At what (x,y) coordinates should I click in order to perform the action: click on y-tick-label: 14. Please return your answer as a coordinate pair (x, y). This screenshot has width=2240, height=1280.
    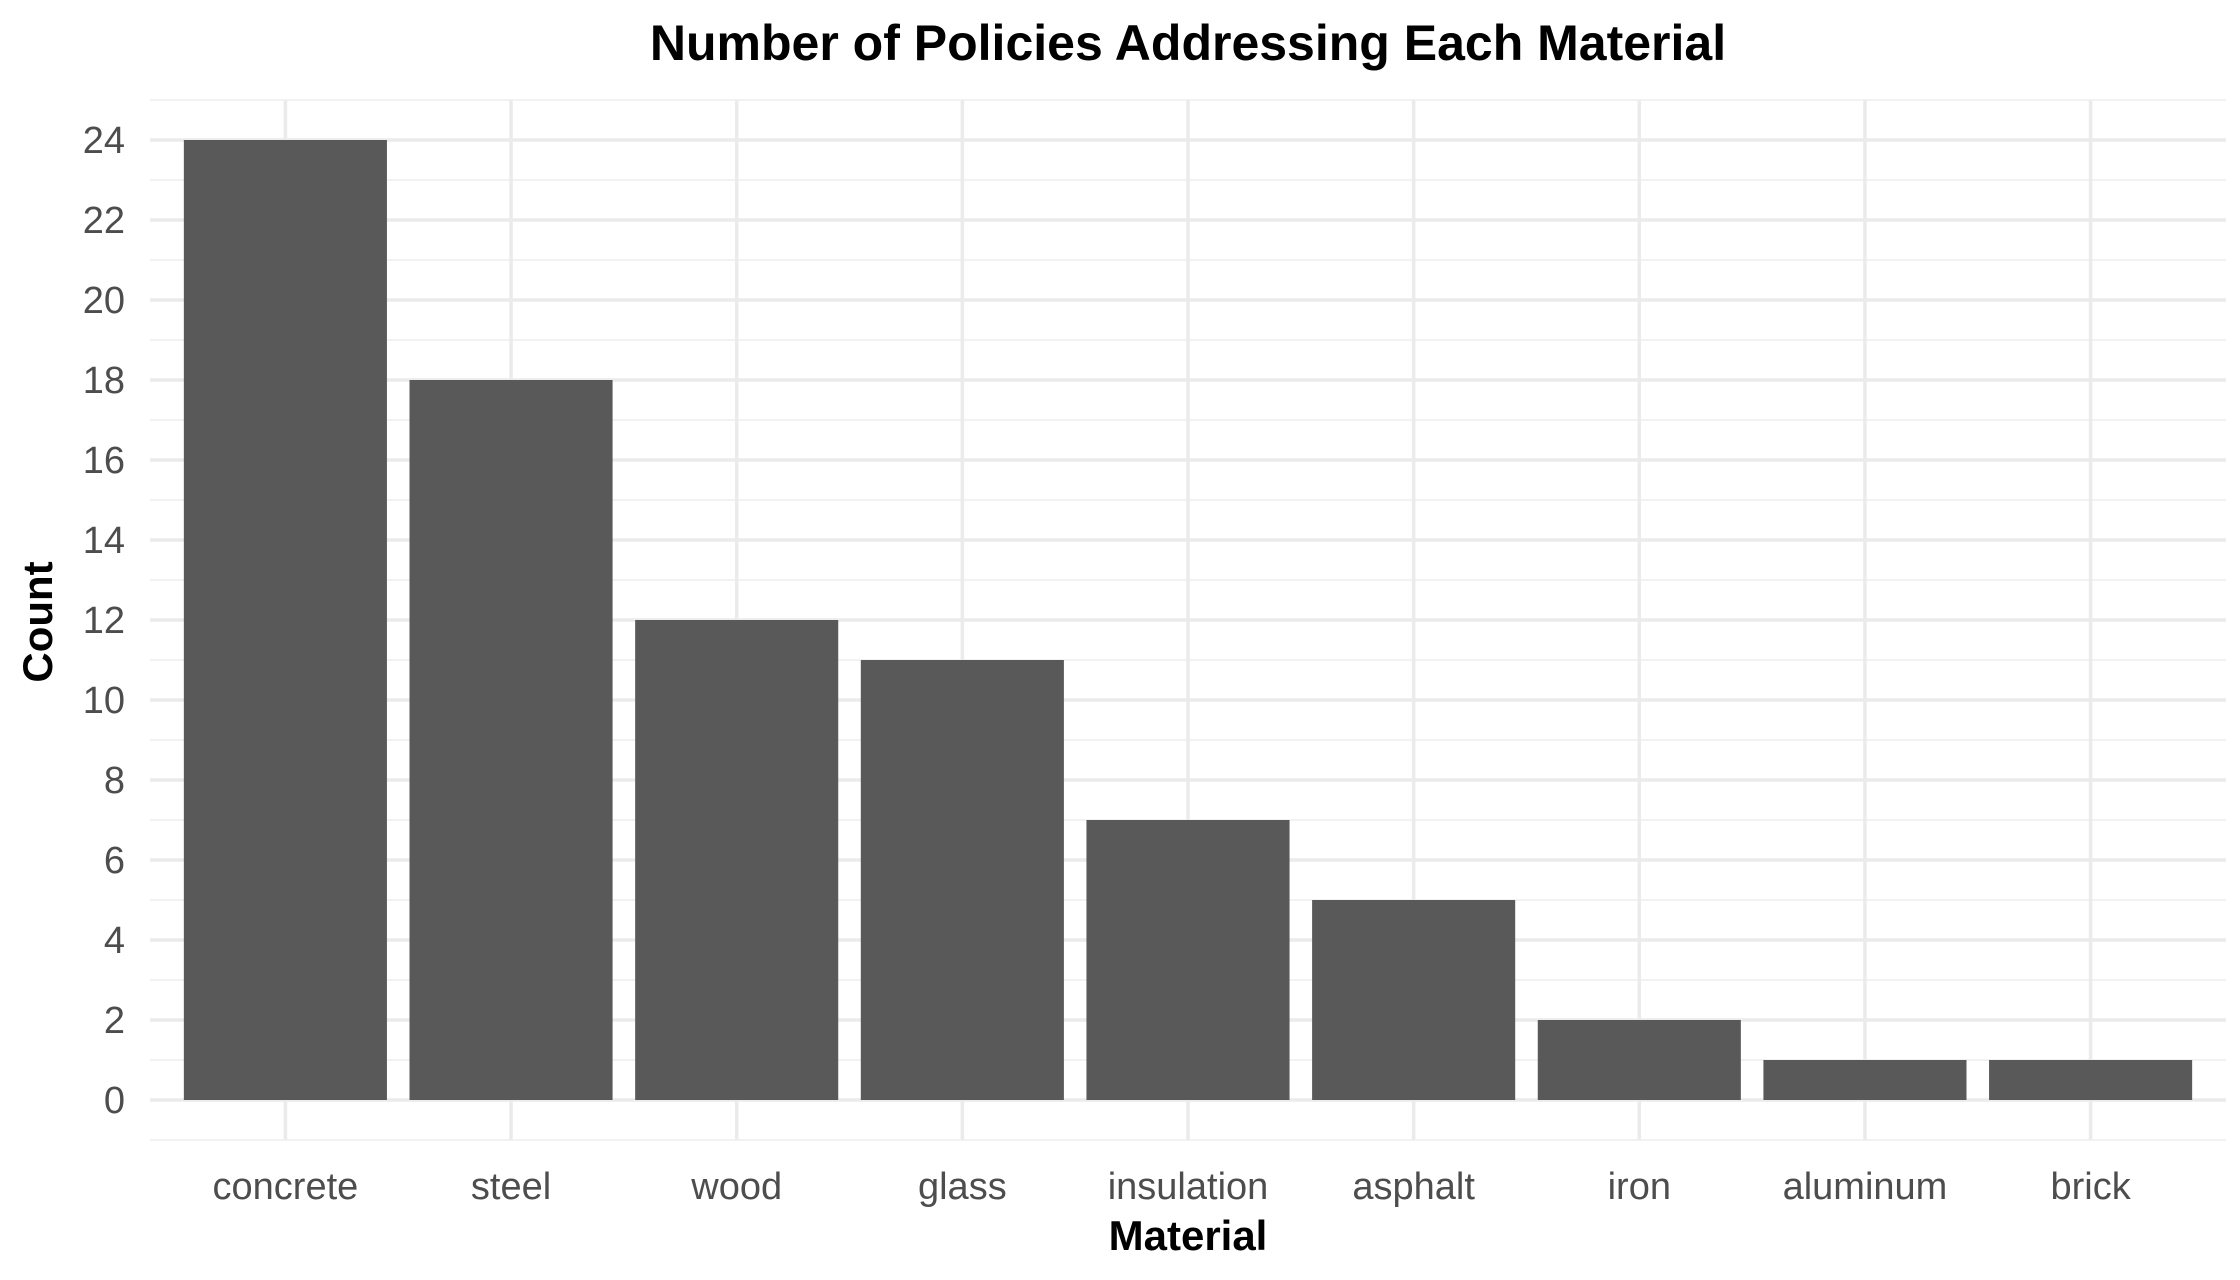
    Looking at the image, I should click on (104, 541).